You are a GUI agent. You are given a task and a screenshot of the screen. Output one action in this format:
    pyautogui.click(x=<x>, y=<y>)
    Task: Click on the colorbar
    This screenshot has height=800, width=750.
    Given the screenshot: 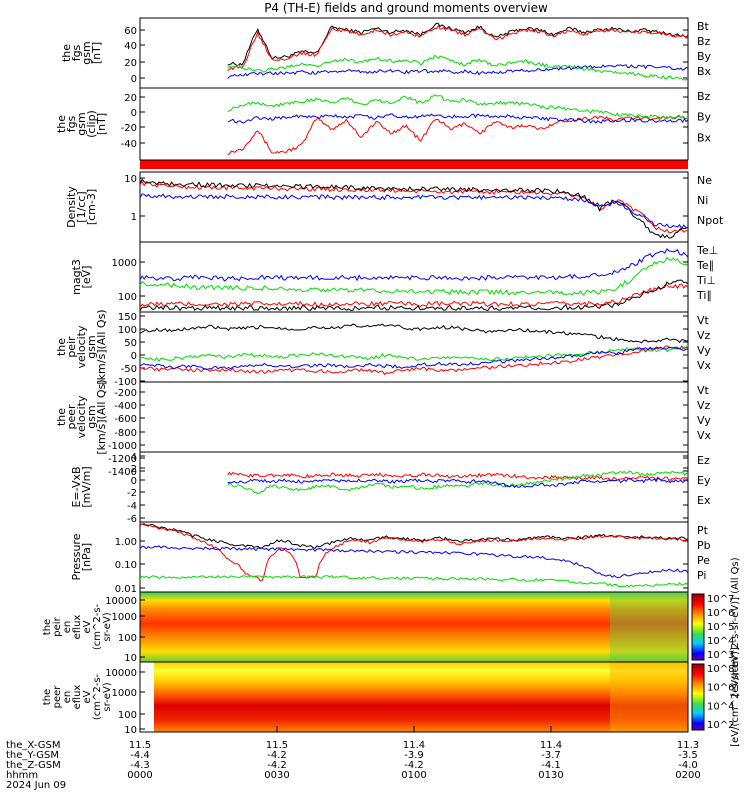 What is the action you would take?
    pyautogui.click(x=698, y=627)
    